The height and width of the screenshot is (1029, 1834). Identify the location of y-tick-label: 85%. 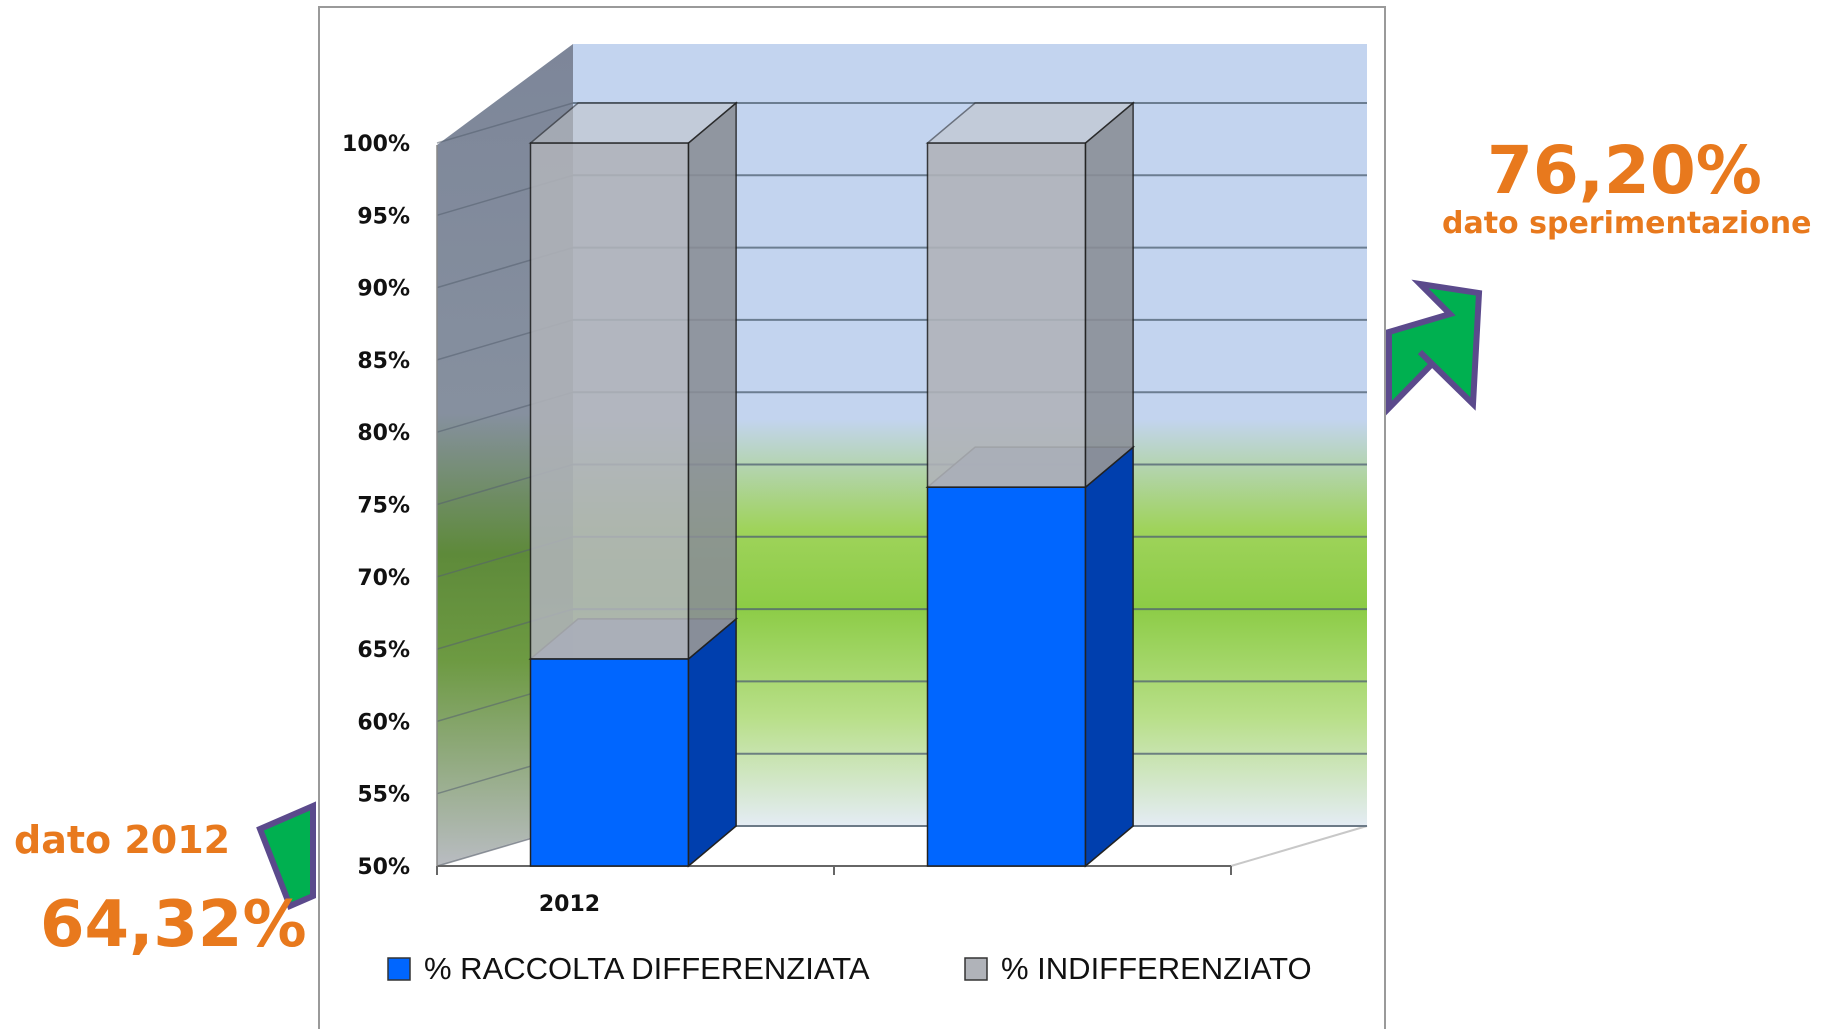
(383, 361).